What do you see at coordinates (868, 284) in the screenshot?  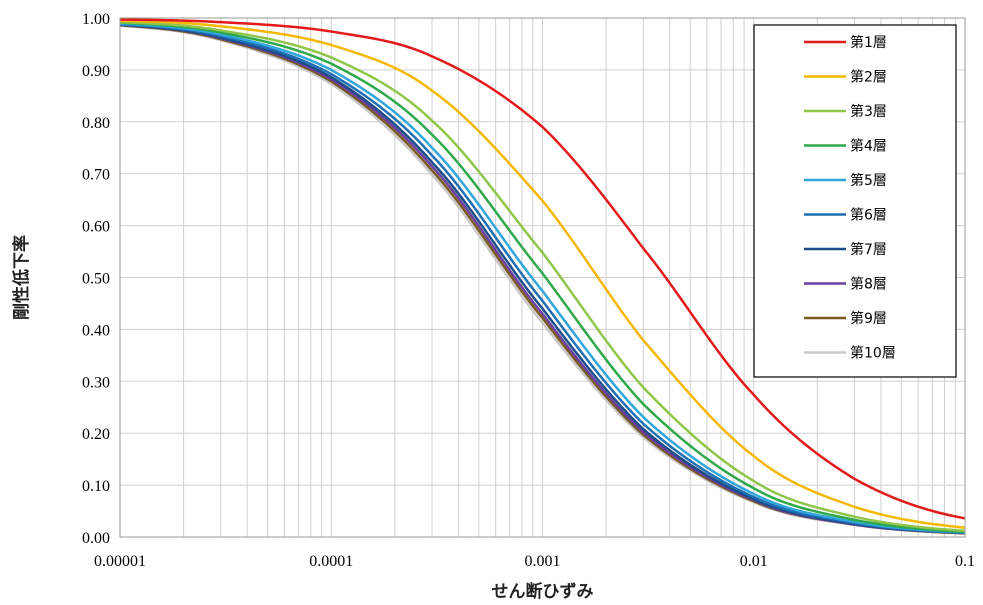 I see `legend-label: 第8層` at bounding box center [868, 284].